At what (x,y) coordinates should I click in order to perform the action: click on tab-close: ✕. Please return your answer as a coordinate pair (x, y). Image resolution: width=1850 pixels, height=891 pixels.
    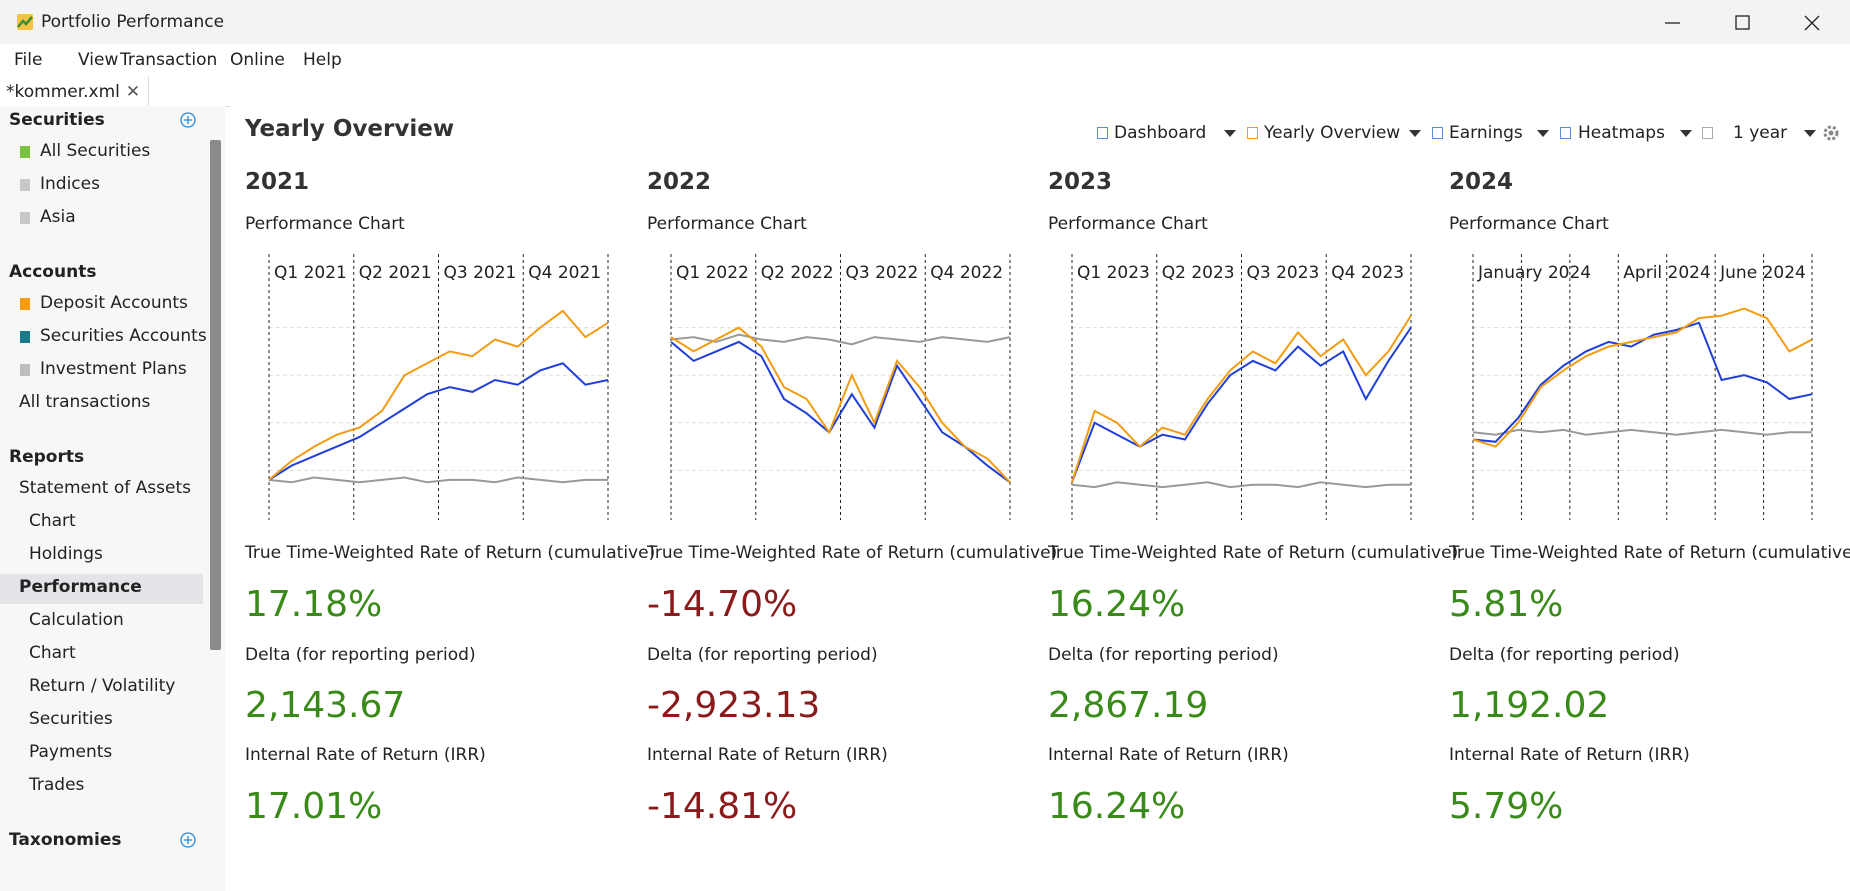
    Looking at the image, I should click on (133, 92).